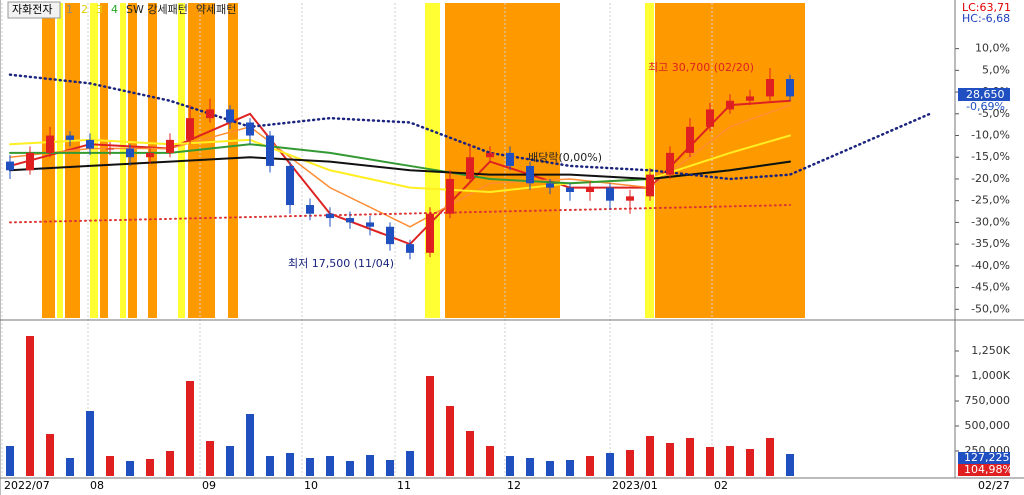 The width and height of the screenshot is (1024, 495). Describe the element at coordinates (988, 425) in the screenshot. I see `y-tick-label: 500,000` at that location.